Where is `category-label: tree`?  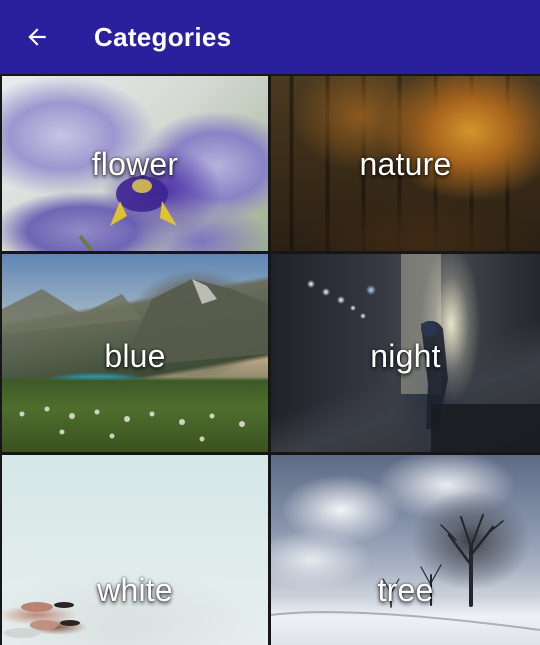
category-label: tree is located at coordinates (405, 590).